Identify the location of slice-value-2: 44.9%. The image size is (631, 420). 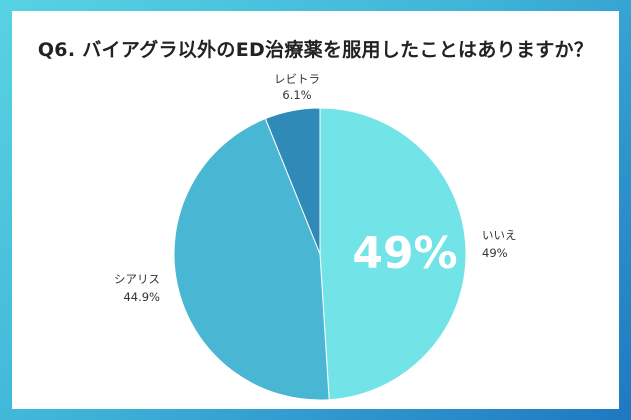
(141, 297).